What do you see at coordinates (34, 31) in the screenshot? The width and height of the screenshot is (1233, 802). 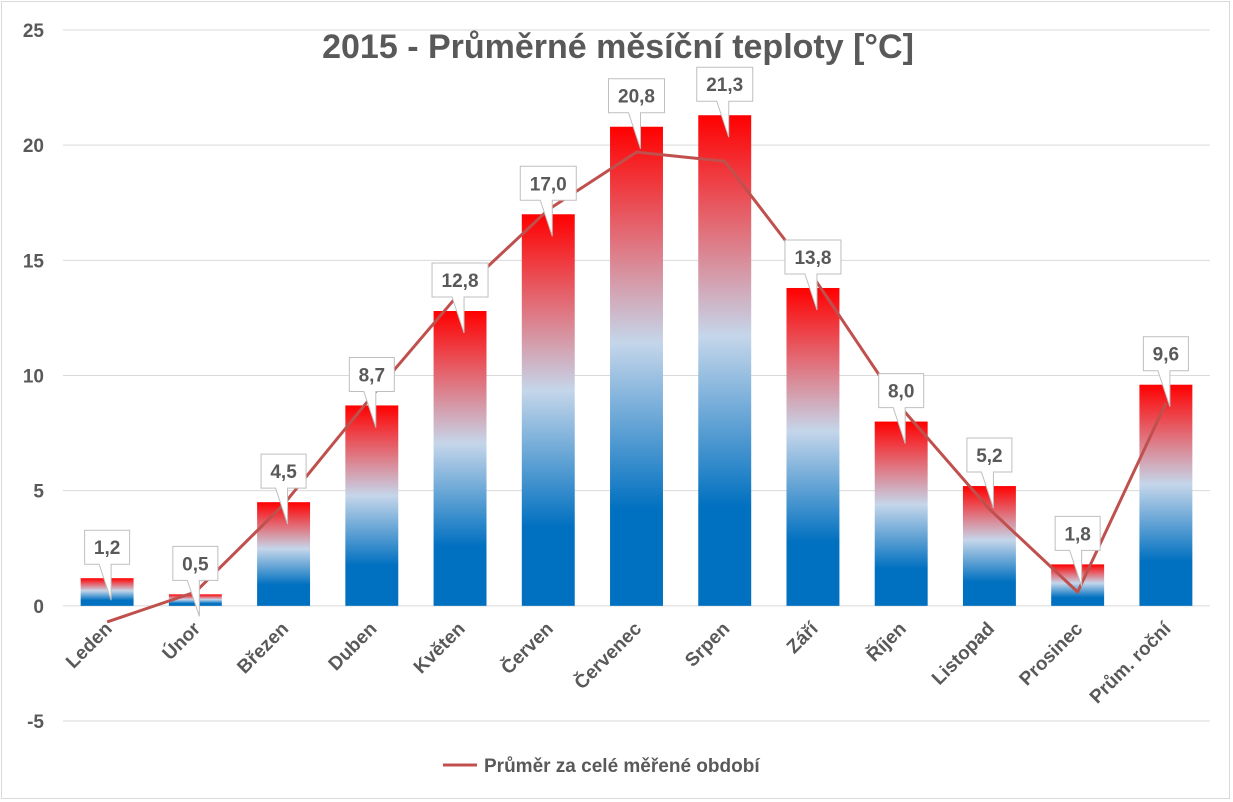 I see `y-tick-label: 25` at bounding box center [34, 31].